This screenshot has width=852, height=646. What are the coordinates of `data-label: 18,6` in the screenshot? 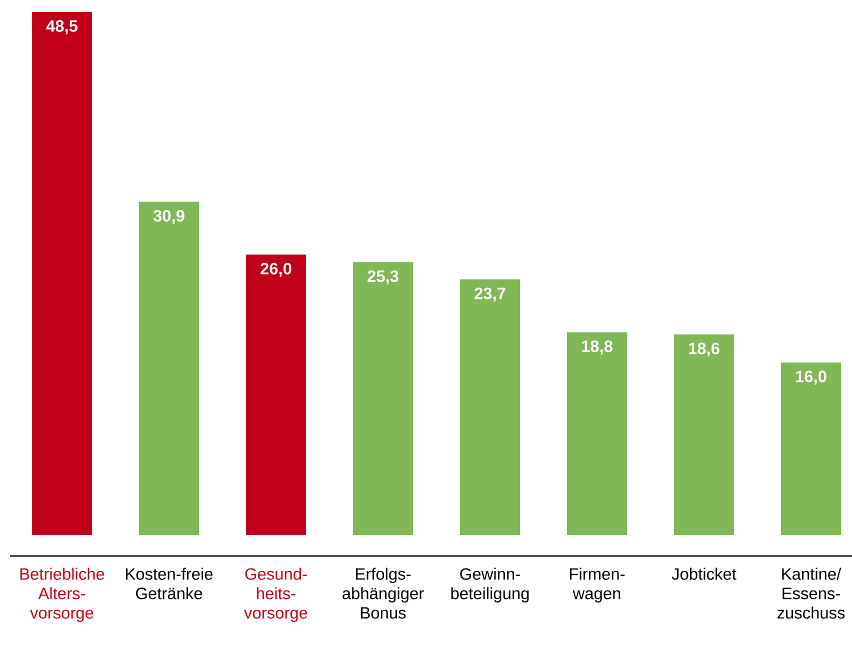 It's located at (704, 349).